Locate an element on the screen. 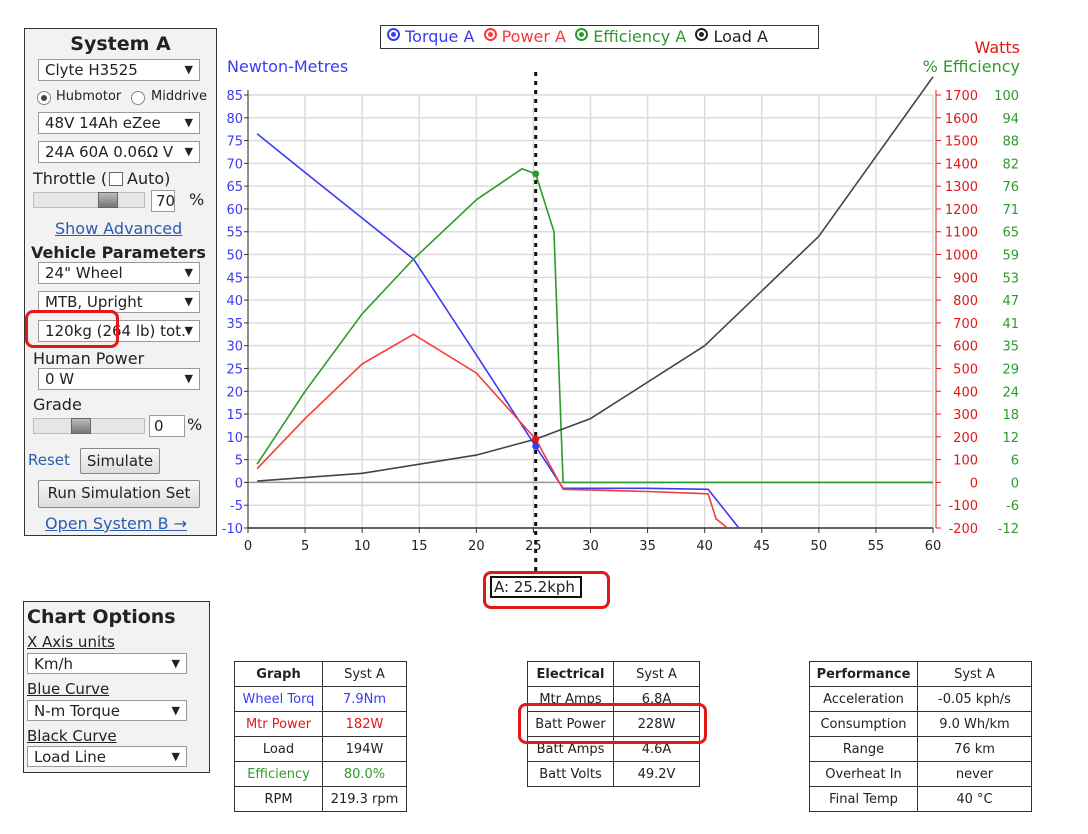  y-tick-label-eff: 41 is located at coordinates (1010, 324).